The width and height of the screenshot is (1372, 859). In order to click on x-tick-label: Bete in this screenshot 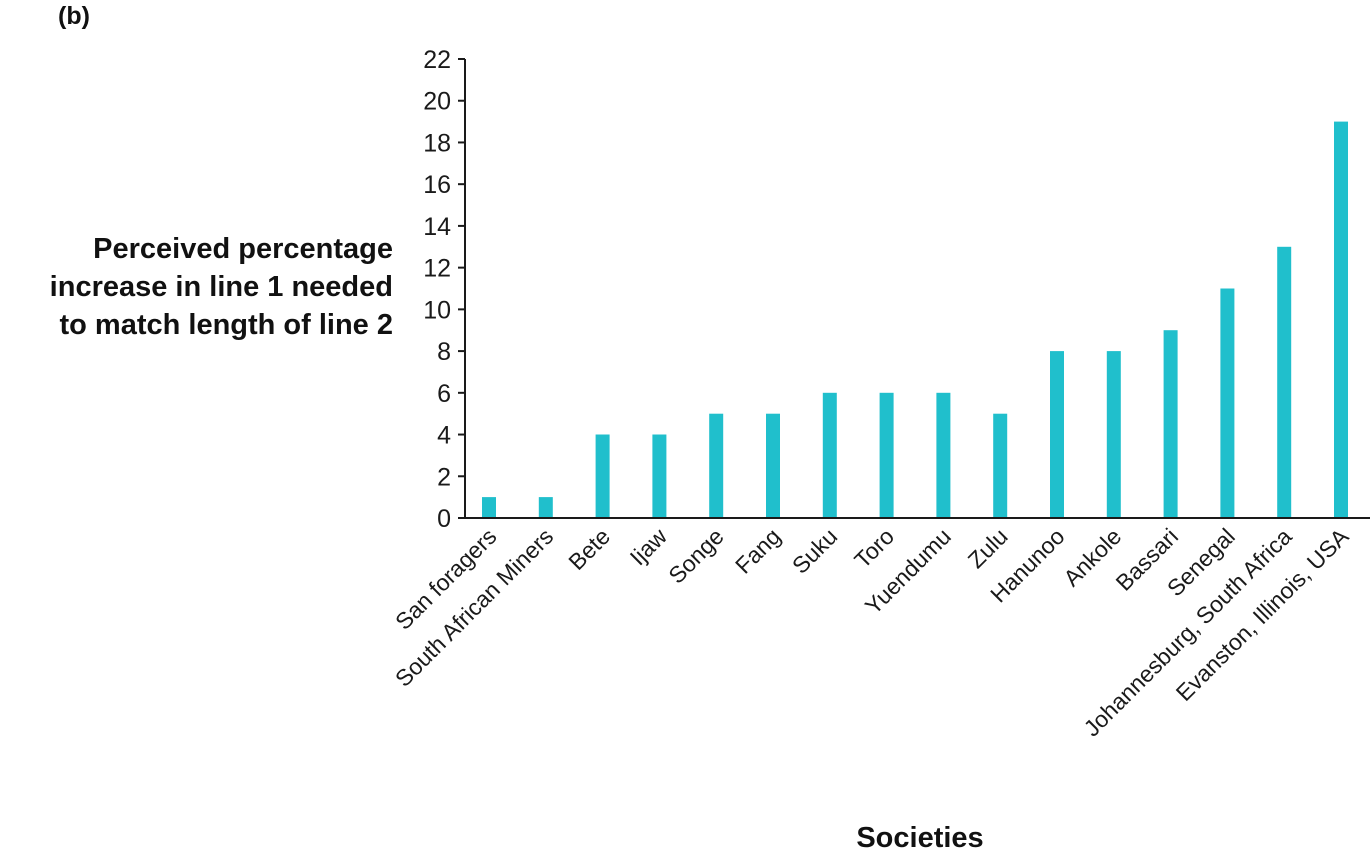, I will do `click(589, 549)`.